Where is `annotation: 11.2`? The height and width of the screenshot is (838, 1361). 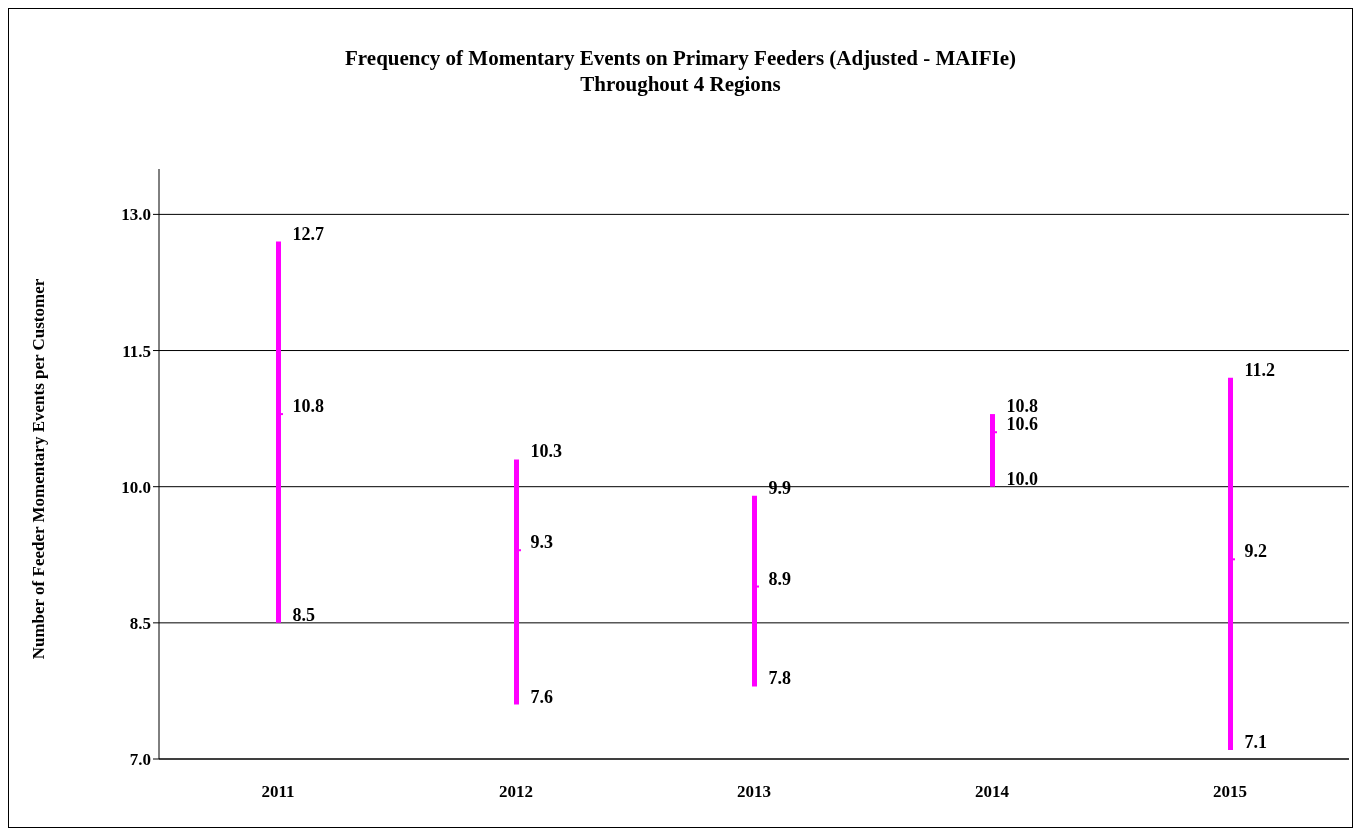 annotation: 11.2 is located at coordinates (1260, 369).